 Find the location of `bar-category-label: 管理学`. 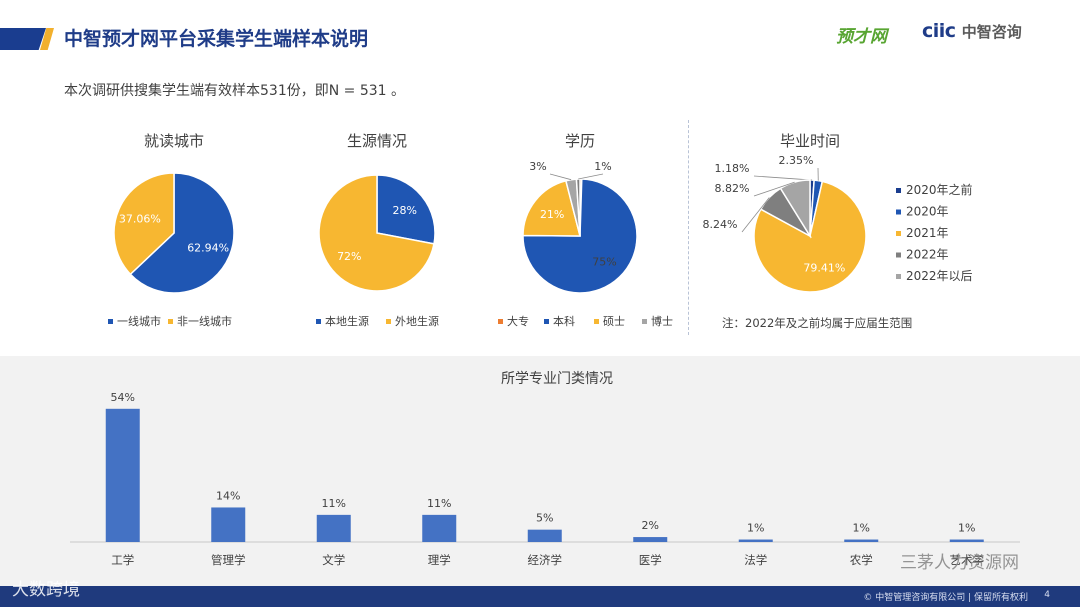

bar-category-label: 管理学 is located at coordinates (228, 560).